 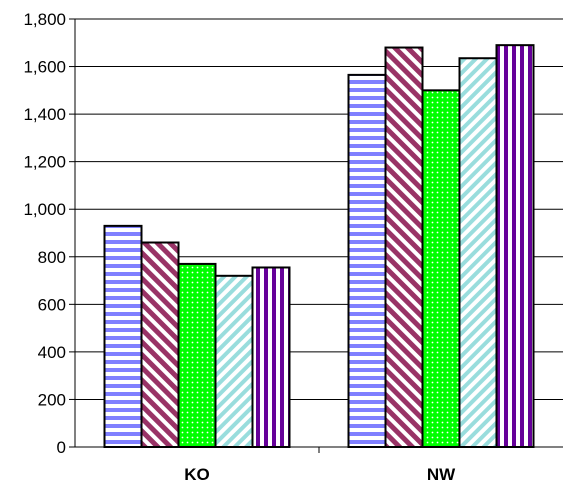 What do you see at coordinates (52, 352) in the screenshot?
I see `y-tick-label: 400` at bounding box center [52, 352].